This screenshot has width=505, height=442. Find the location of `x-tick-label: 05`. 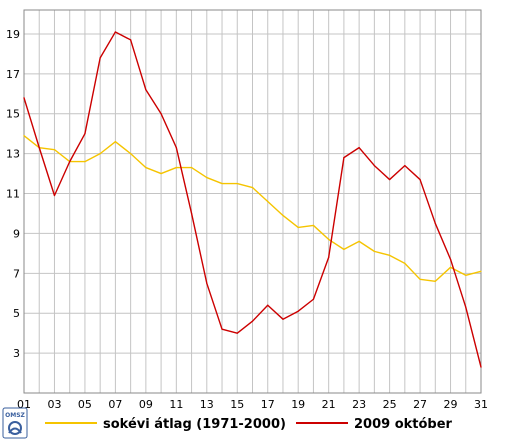

x-tick-label: 05 is located at coordinates (85, 404).